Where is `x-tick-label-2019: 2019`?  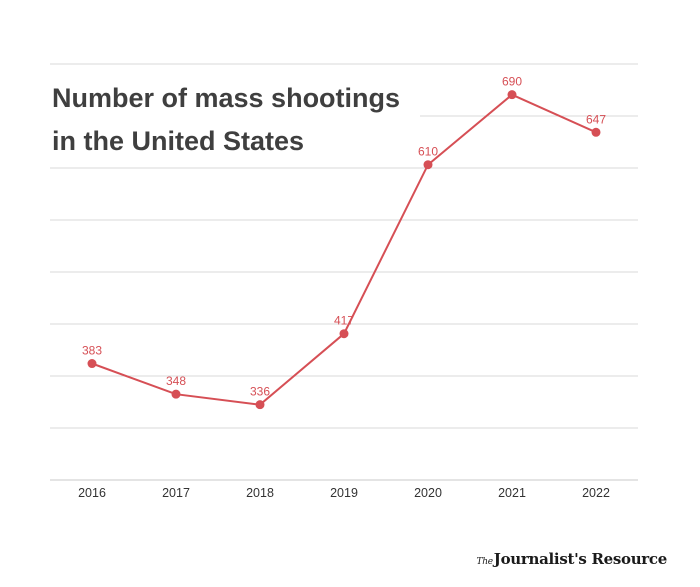
x-tick-label-2019: 2019 is located at coordinates (344, 493).